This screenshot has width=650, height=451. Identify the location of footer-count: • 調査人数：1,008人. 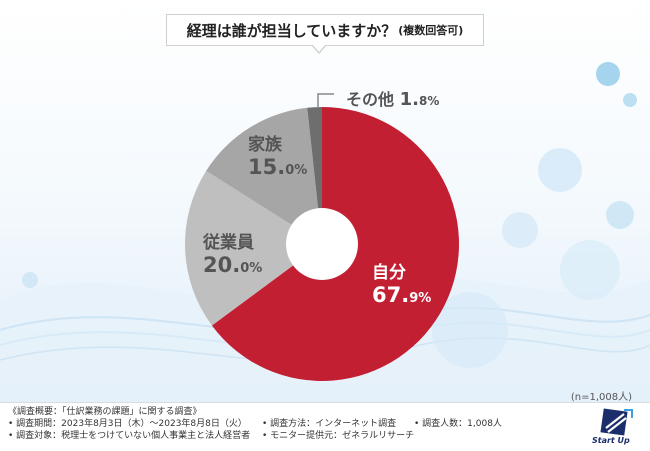
(458, 424).